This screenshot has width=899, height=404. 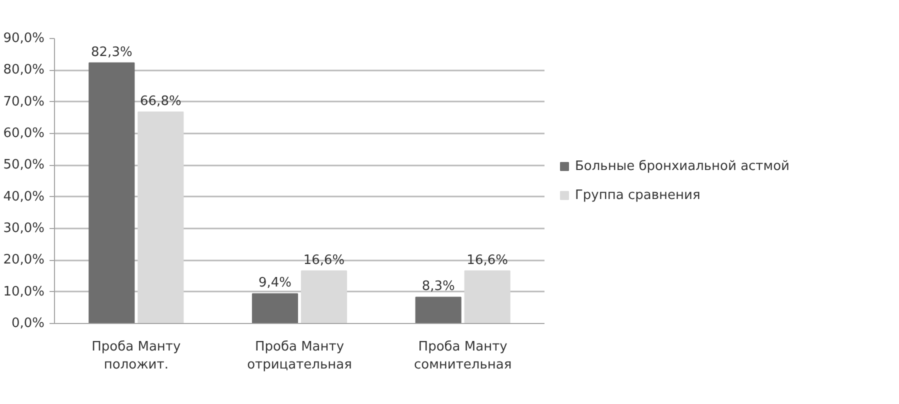 I want to click on y-tick-label: 60,0%, so click(x=24, y=133).